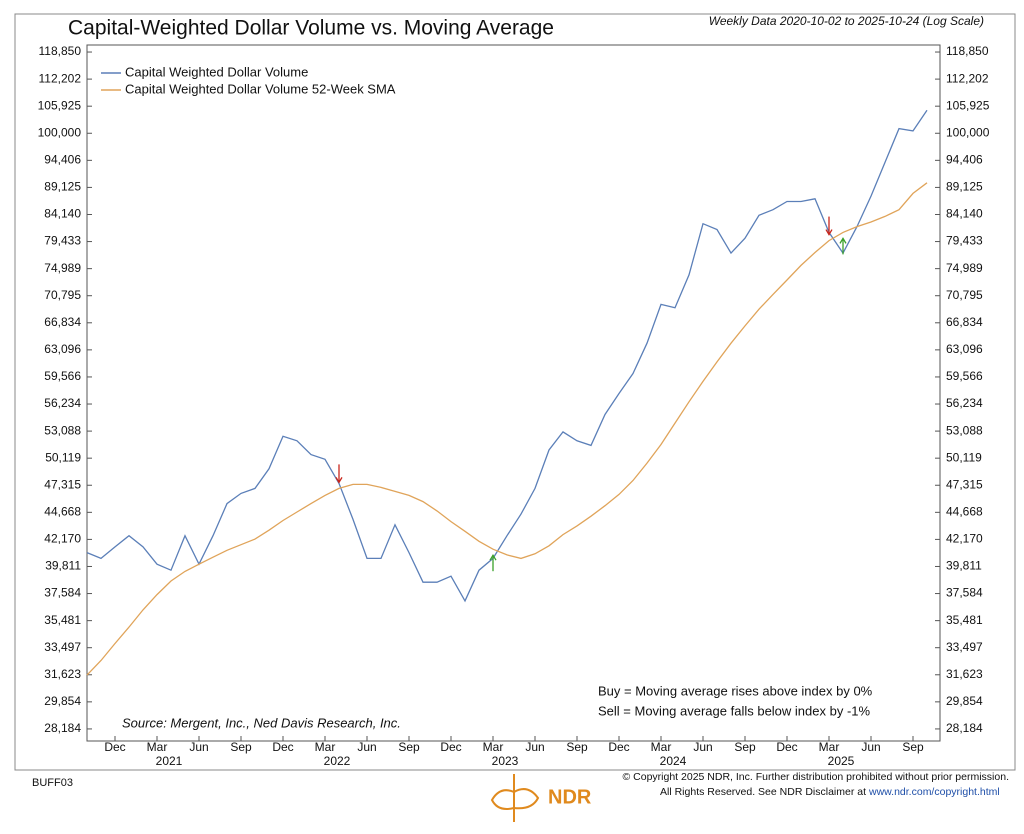  Describe the element at coordinates (62, 539) in the screenshot. I see `y-tick-label: 42,170` at that location.